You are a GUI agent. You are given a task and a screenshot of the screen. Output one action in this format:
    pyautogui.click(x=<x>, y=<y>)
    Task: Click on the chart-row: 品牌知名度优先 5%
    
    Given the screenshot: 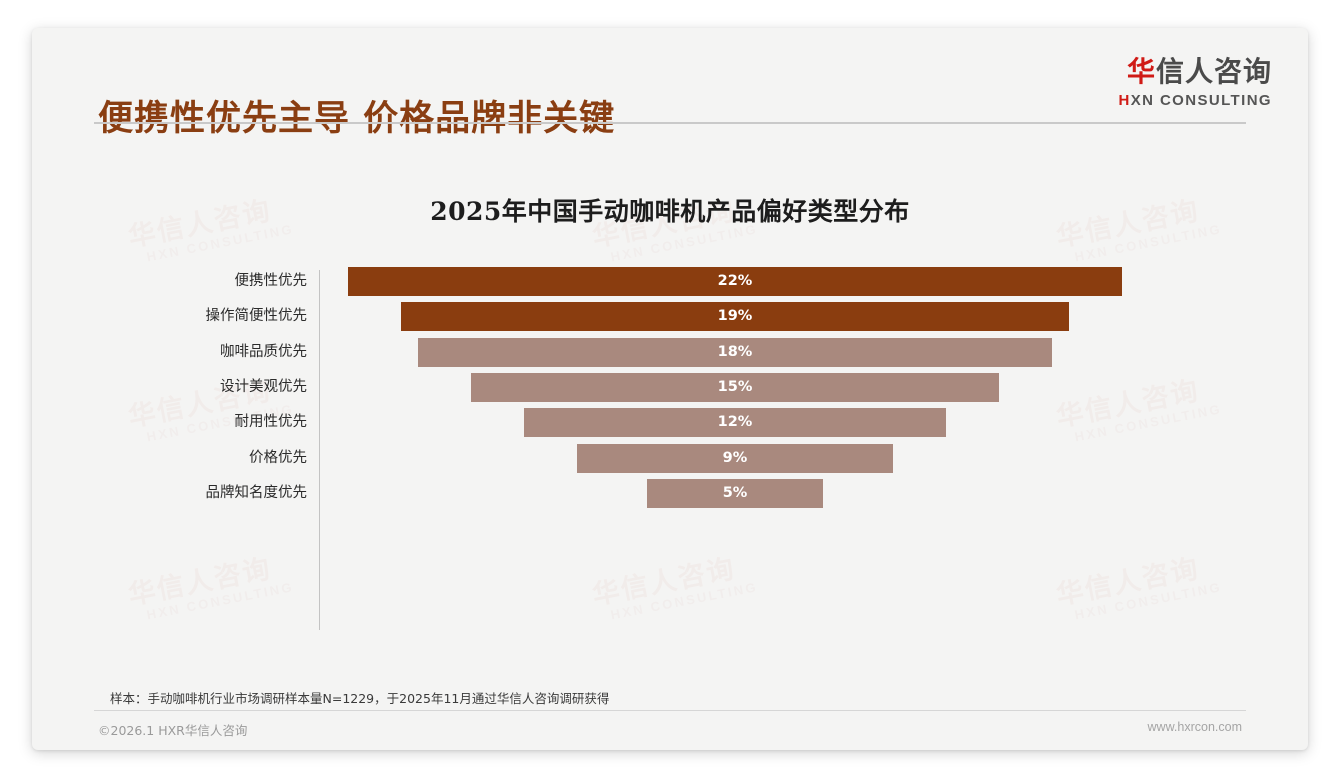 What is the action you would take?
    pyautogui.click(x=670, y=493)
    